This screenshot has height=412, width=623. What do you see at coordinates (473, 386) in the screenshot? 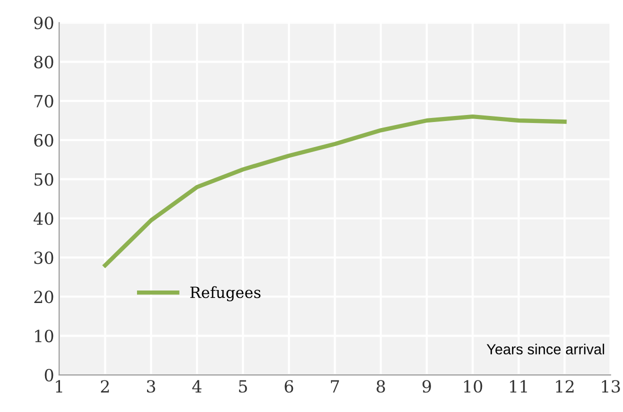
I see `x-tick-label: 10` at bounding box center [473, 386].